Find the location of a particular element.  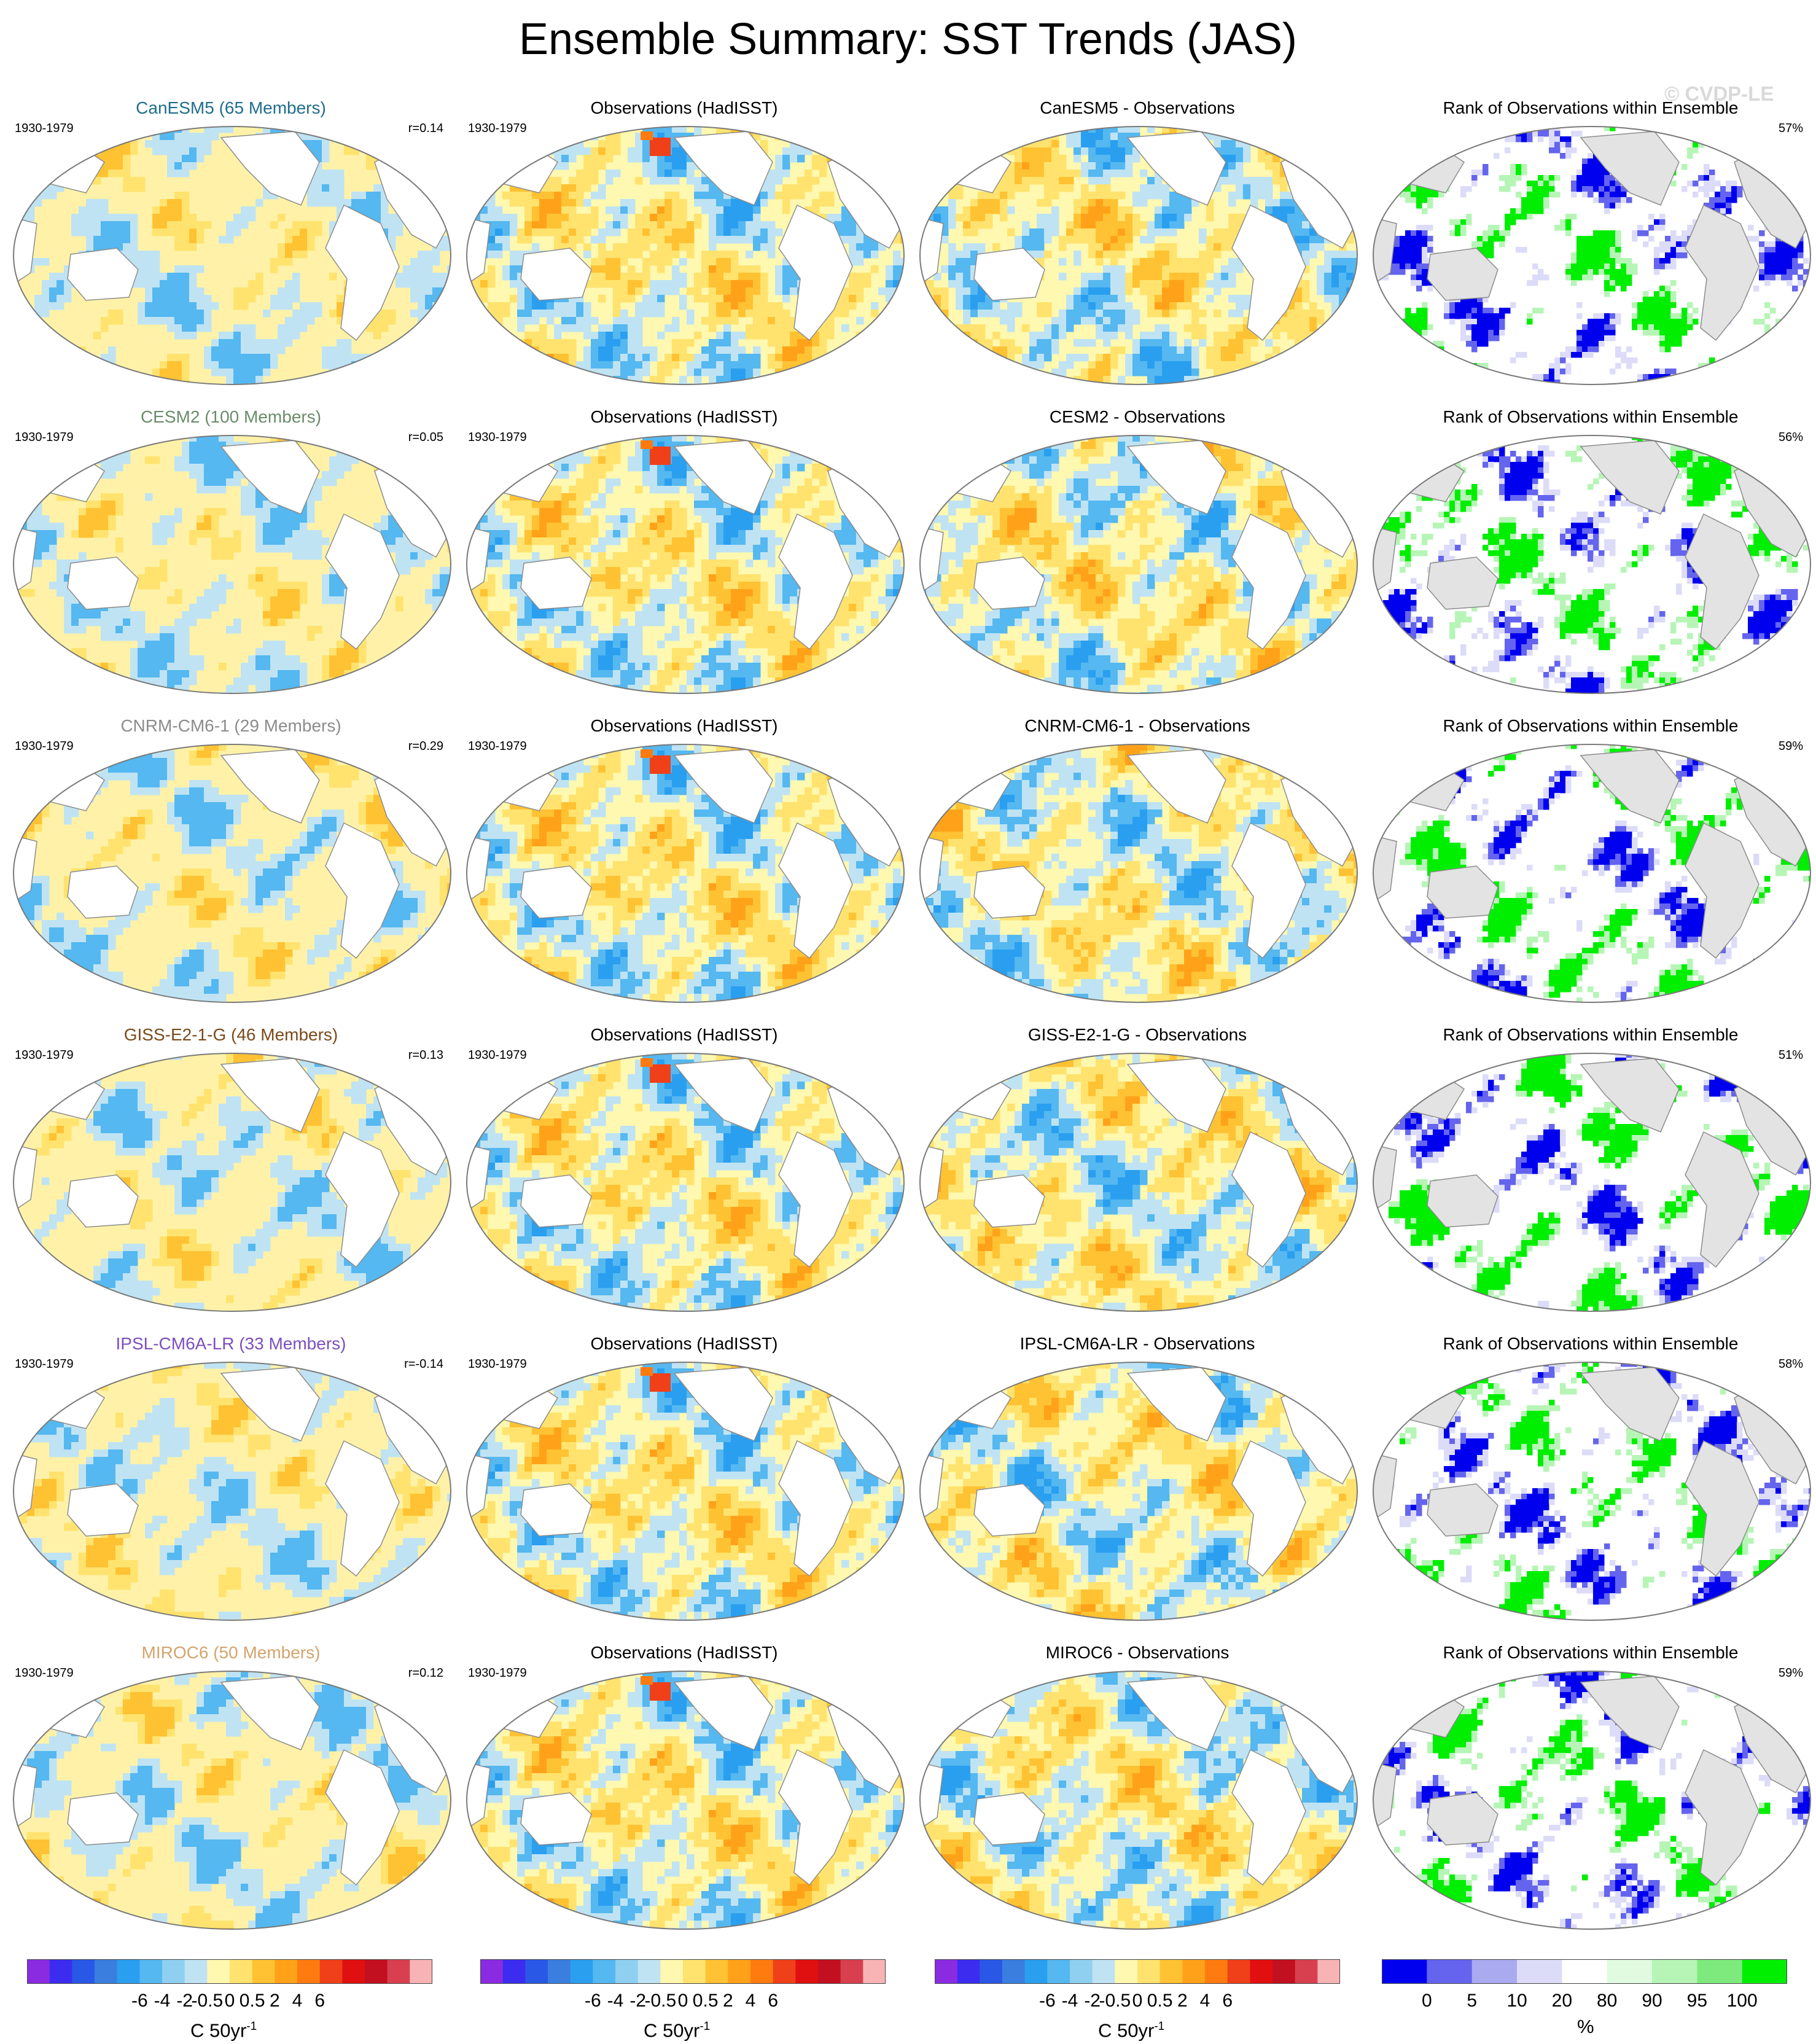

model-panel: CNRM-CM6-1 (29 Members) 1930-1979 r=0.29 is located at coordinates (231, 865).